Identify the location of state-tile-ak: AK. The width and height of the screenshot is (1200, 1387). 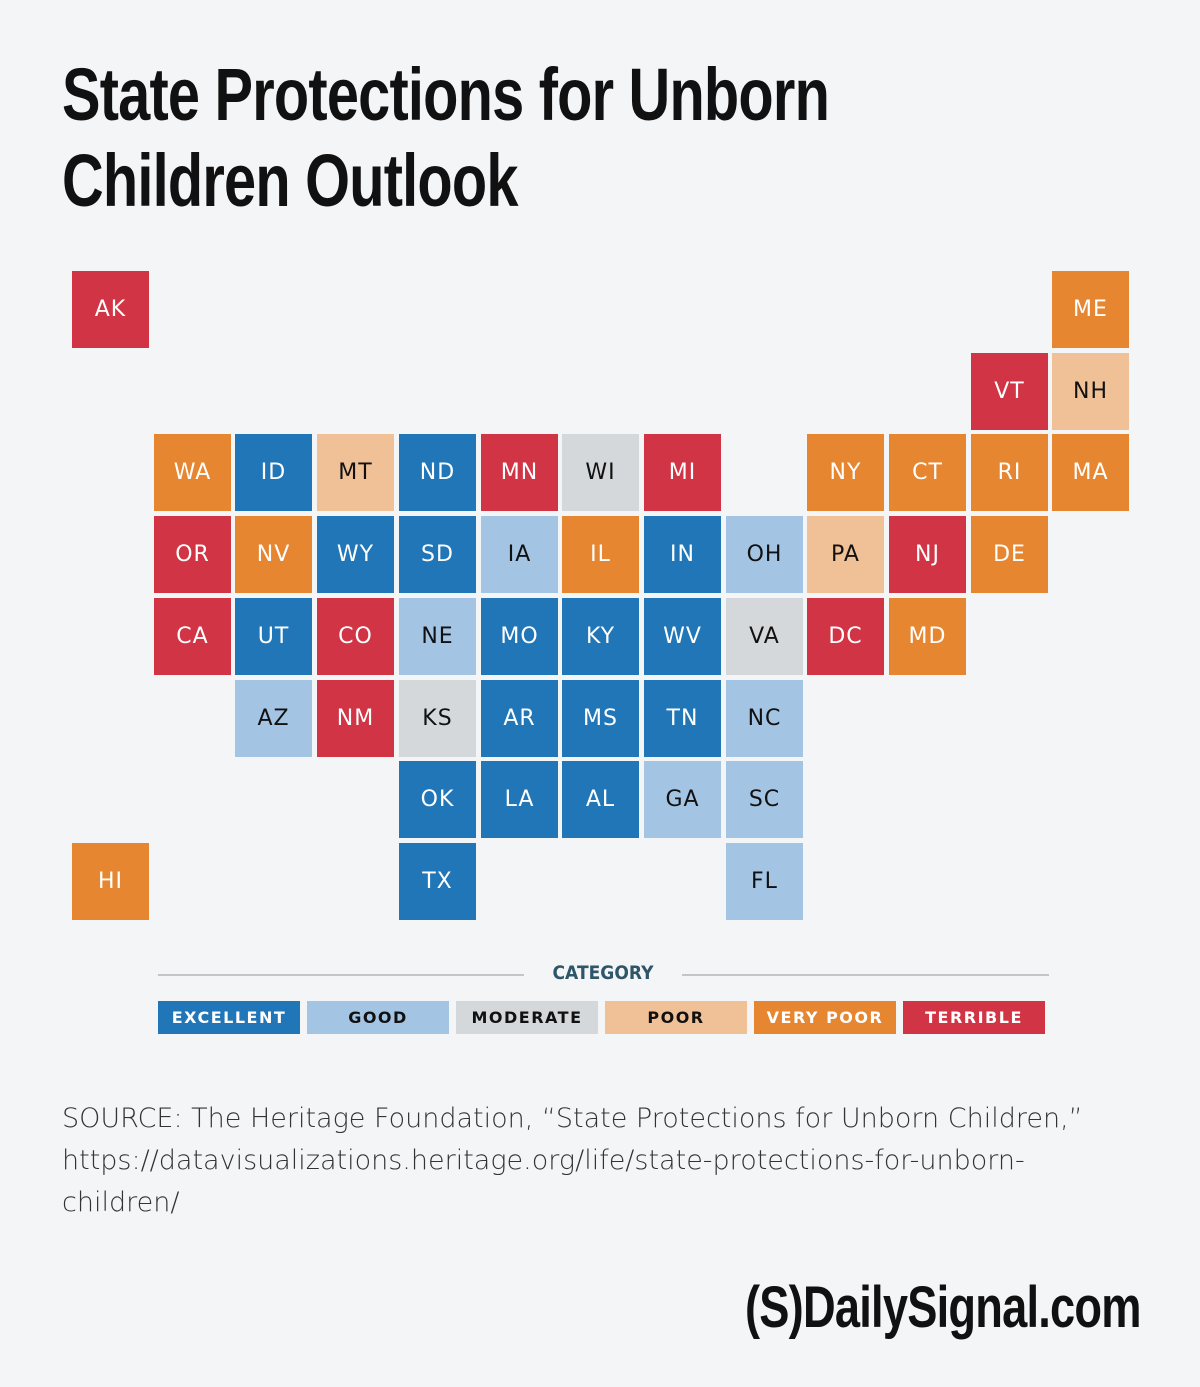
(110, 309).